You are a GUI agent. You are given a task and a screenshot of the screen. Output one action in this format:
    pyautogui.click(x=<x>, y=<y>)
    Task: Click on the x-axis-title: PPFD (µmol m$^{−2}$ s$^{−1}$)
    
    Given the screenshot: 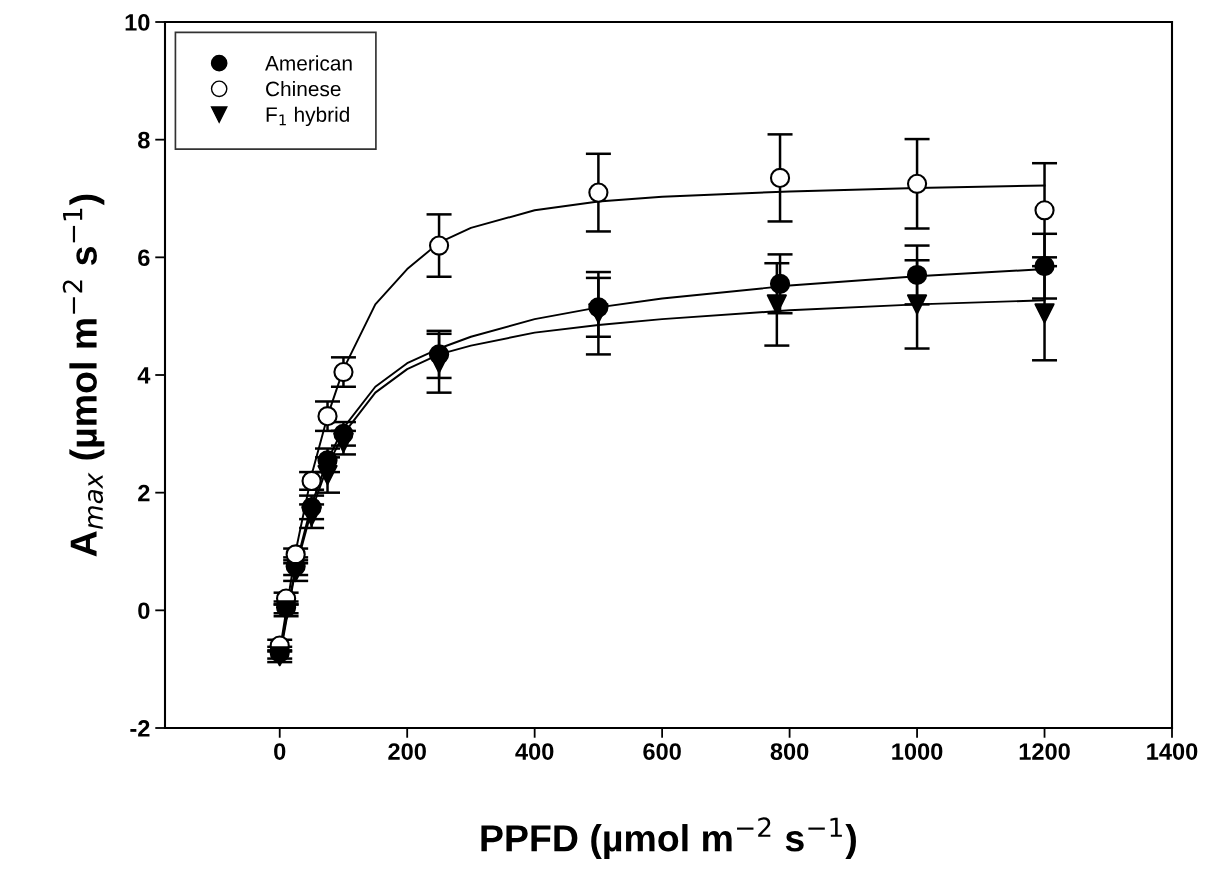 What is the action you would take?
    pyautogui.click(x=668, y=838)
    